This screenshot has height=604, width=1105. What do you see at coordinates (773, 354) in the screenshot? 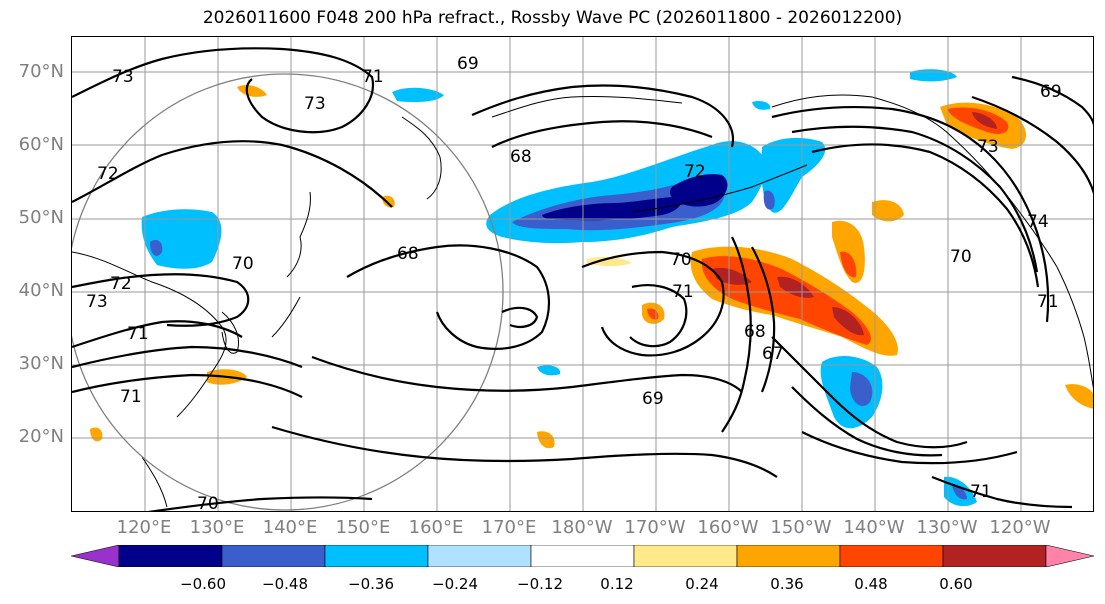
I see `contour-label: 67` at bounding box center [773, 354].